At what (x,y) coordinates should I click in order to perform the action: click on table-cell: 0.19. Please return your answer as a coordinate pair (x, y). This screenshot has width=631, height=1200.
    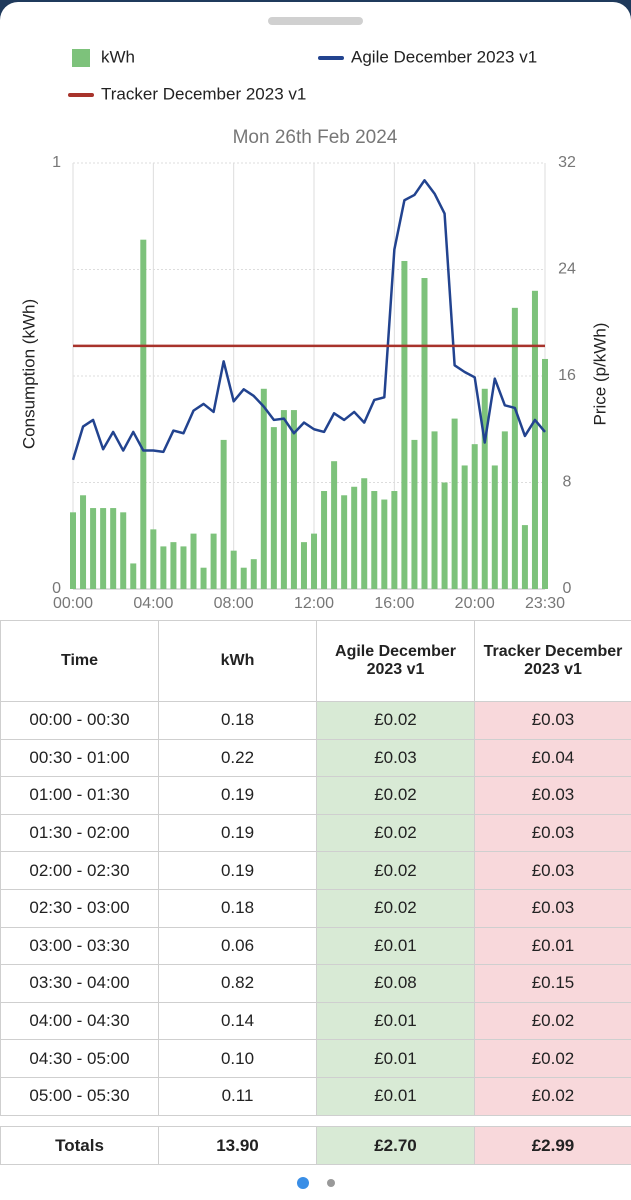
    Looking at the image, I should click on (237, 833).